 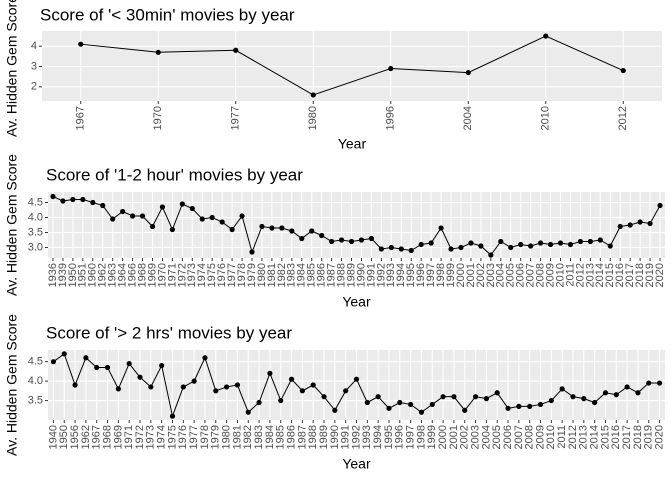 I want to click on x-tick-label: 2018, so click(x=640, y=275).